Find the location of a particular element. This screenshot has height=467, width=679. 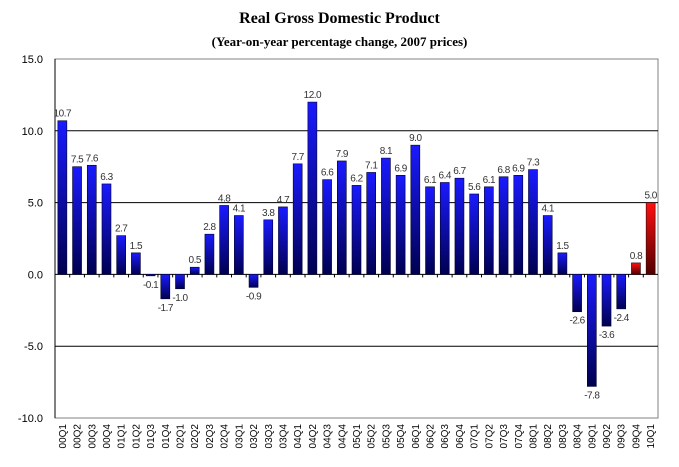

y-tick-label: -5.0 is located at coordinates (33, 347).